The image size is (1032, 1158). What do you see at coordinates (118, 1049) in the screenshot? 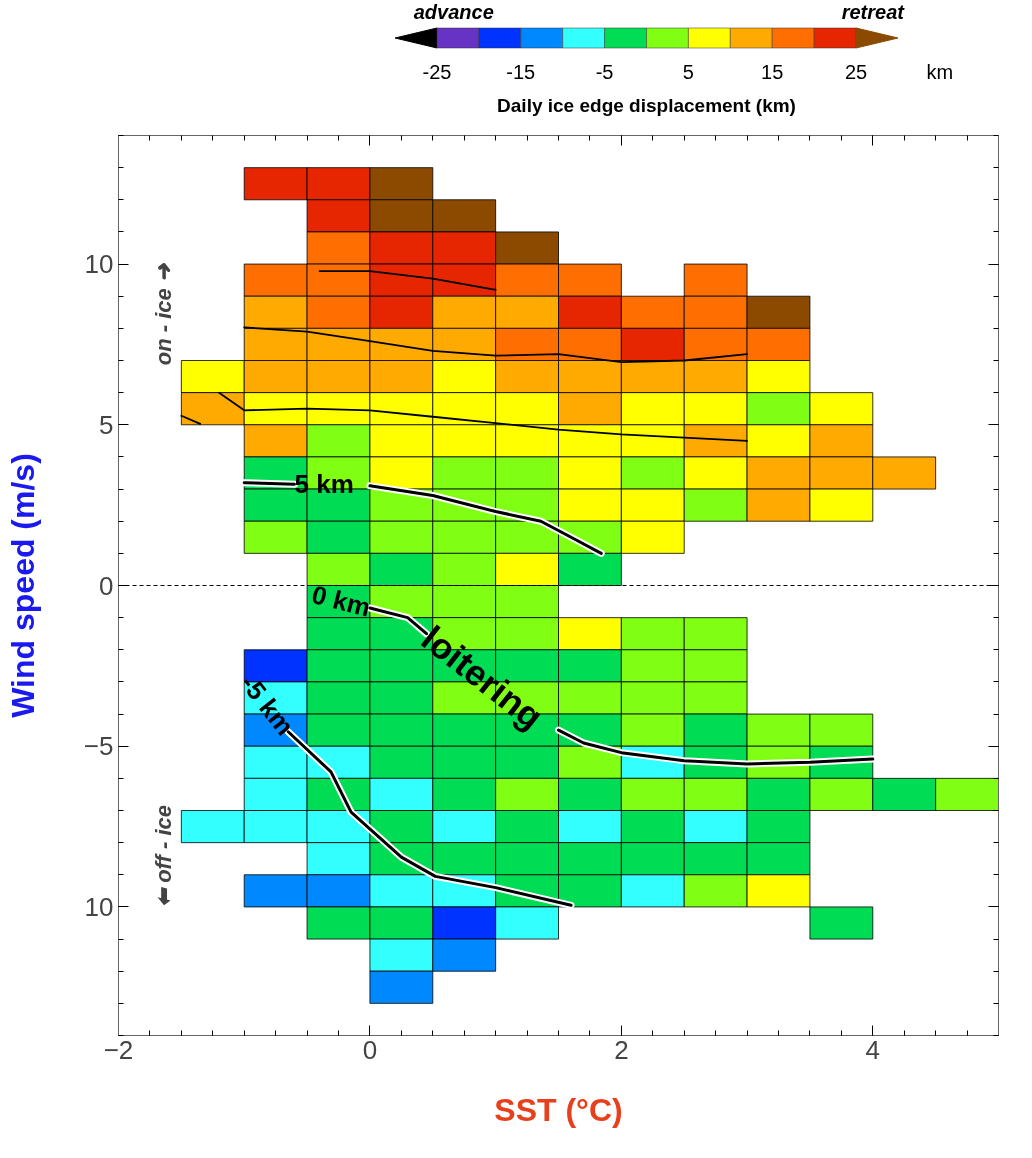
I see `x-tick-label: −2` at bounding box center [118, 1049].